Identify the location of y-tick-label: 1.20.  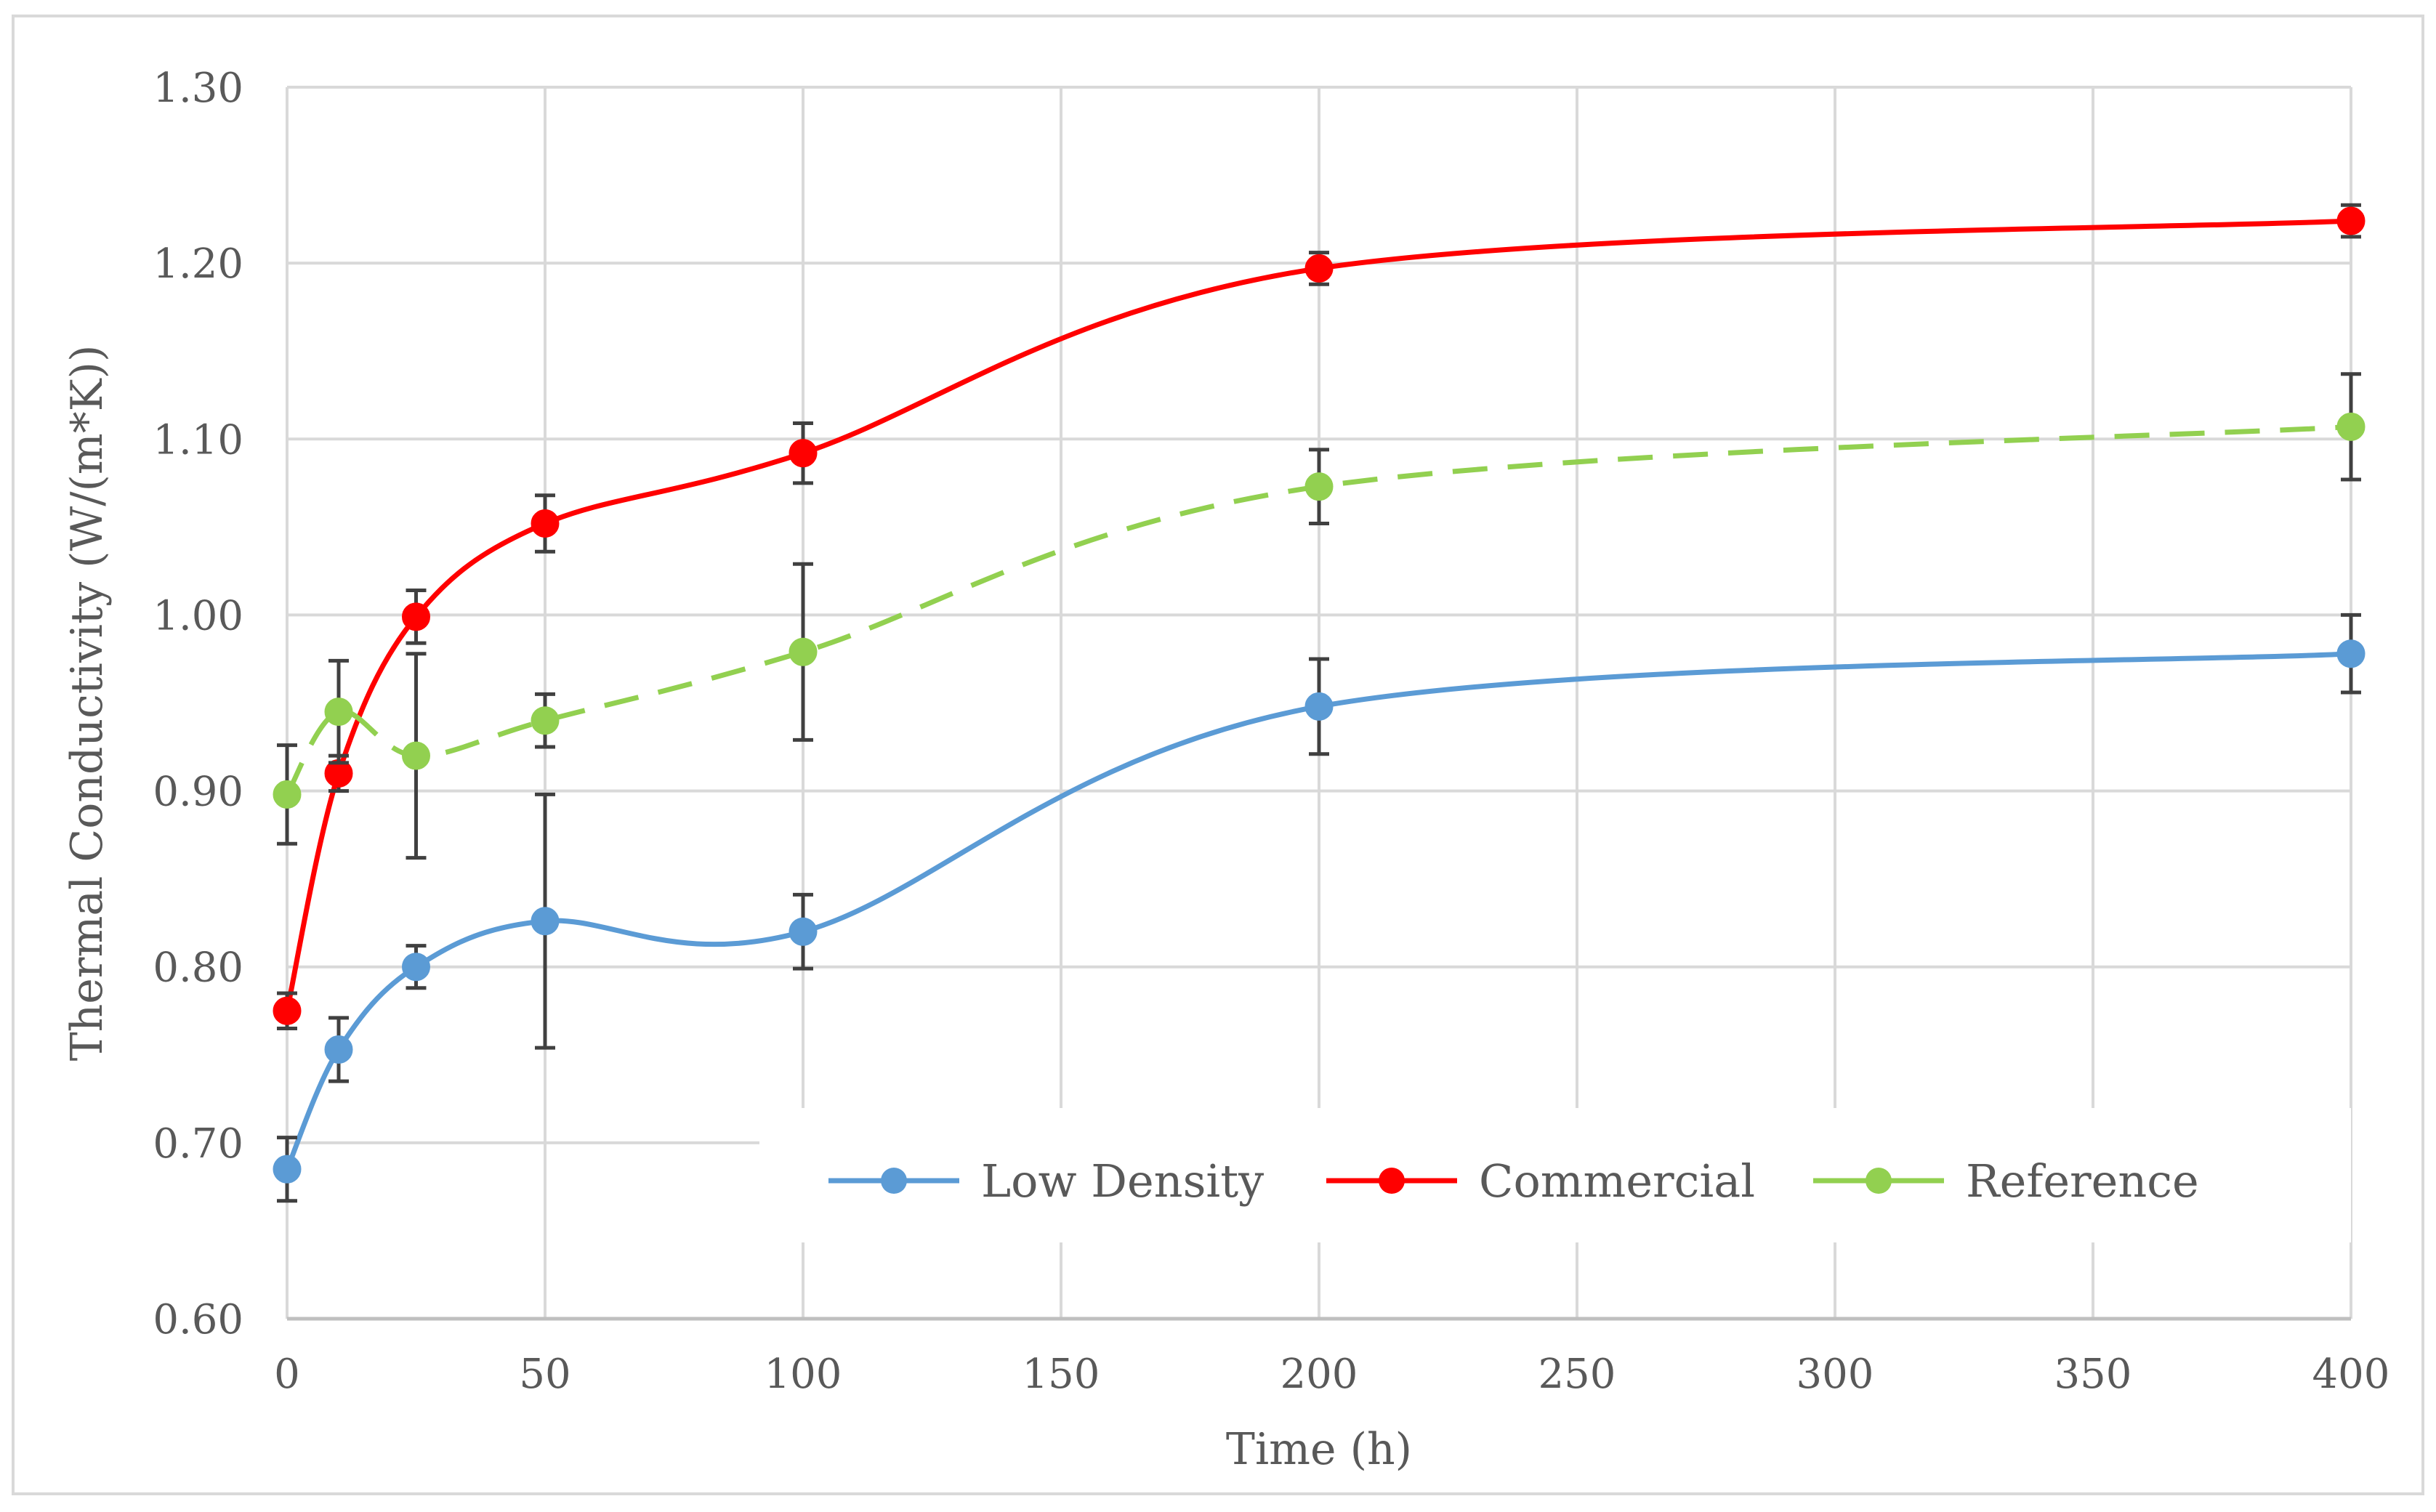
(198, 264).